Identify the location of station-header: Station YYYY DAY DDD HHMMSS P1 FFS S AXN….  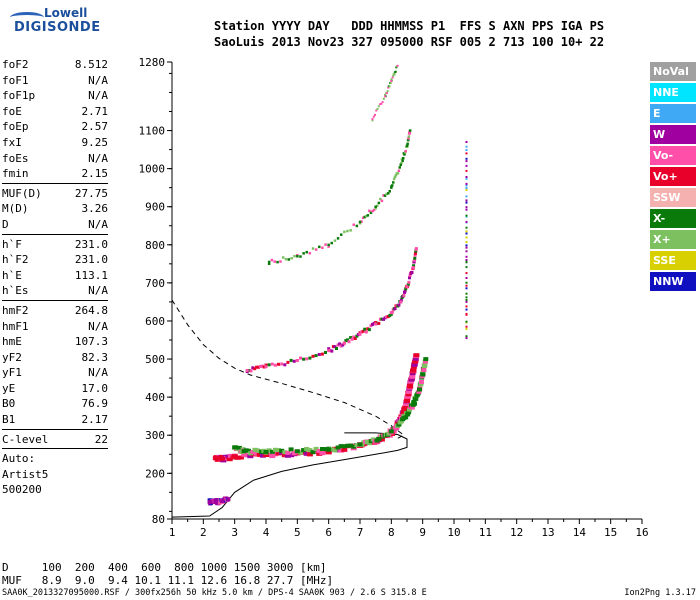
(409, 34).